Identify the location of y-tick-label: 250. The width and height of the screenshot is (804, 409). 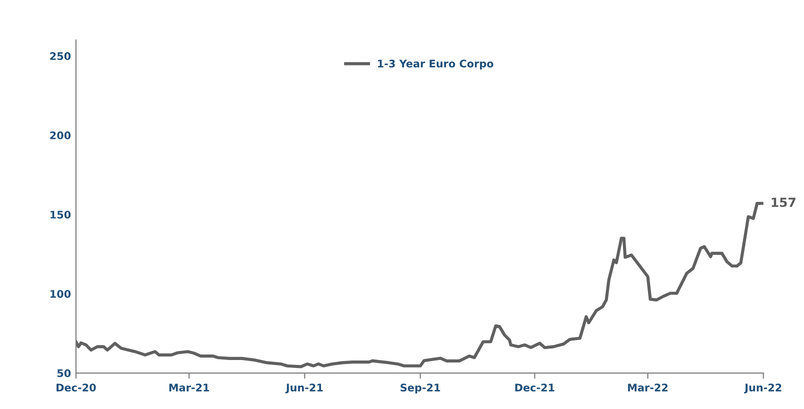
(60, 56).